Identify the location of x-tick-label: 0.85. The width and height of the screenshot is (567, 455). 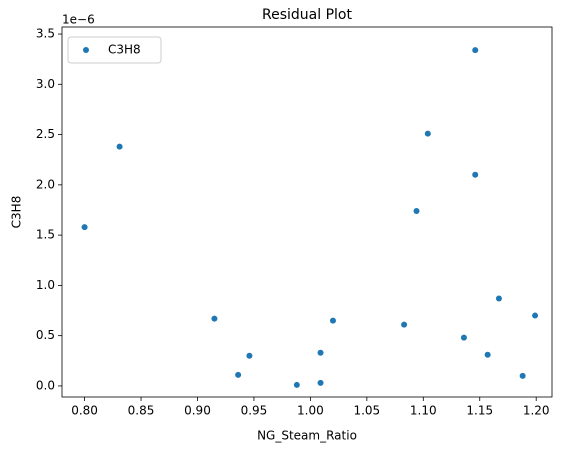
(141, 411).